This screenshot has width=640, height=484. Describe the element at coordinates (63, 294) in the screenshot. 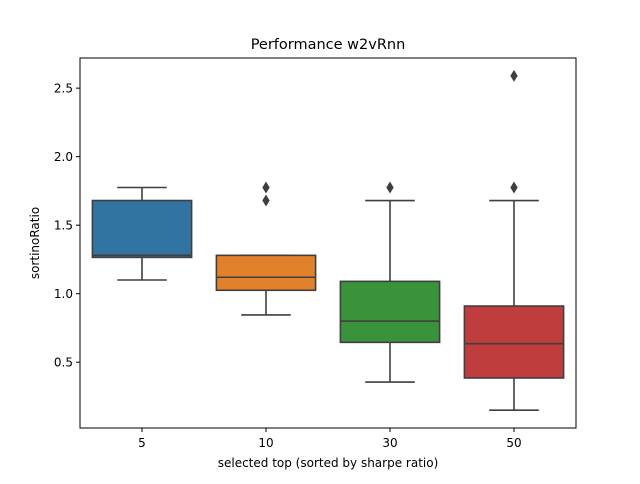

I see `y-tick-label: 1.0` at that location.